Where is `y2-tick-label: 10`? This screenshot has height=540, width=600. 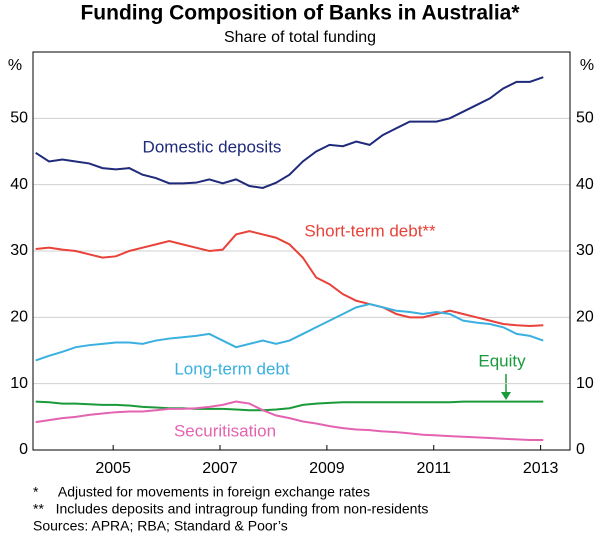
y2-tick-label: 10 is located at coordinates (585, 383).